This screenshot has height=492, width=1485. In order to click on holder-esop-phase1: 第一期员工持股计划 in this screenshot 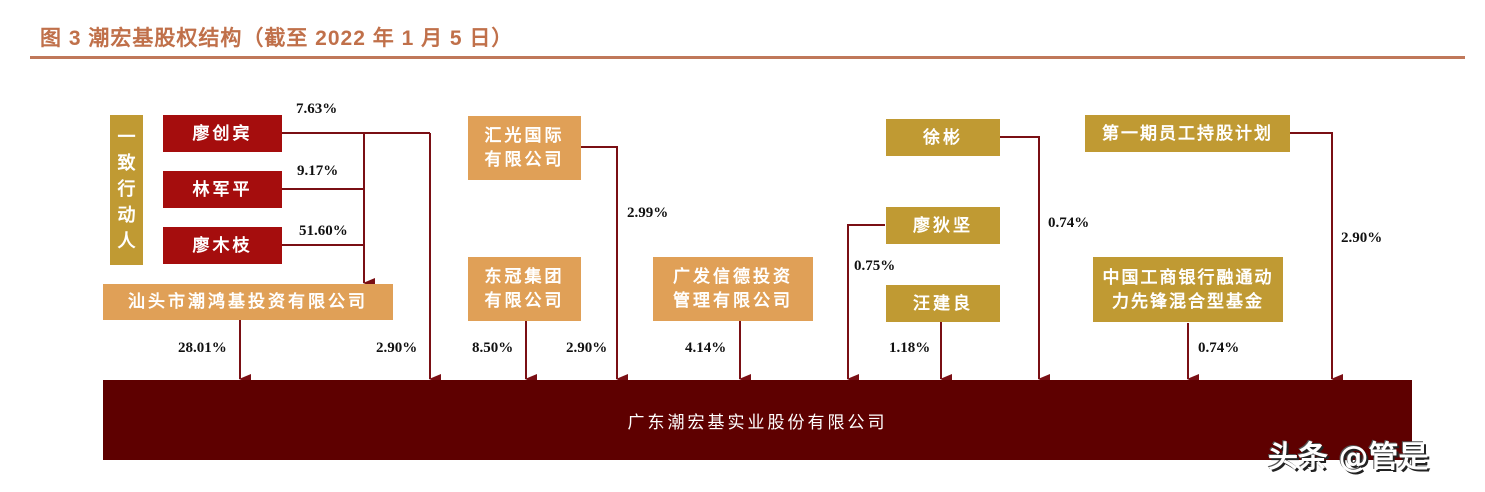, I will do `click(1187, 133)`.